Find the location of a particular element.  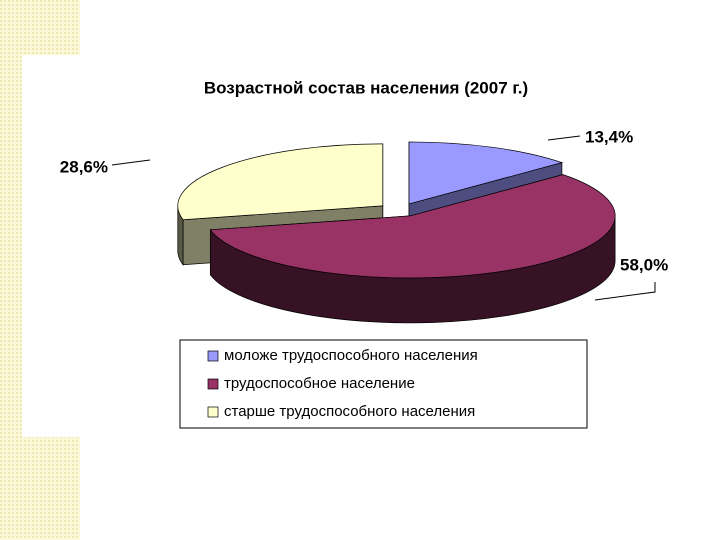

legend-box is located at coordinates (383, 384).